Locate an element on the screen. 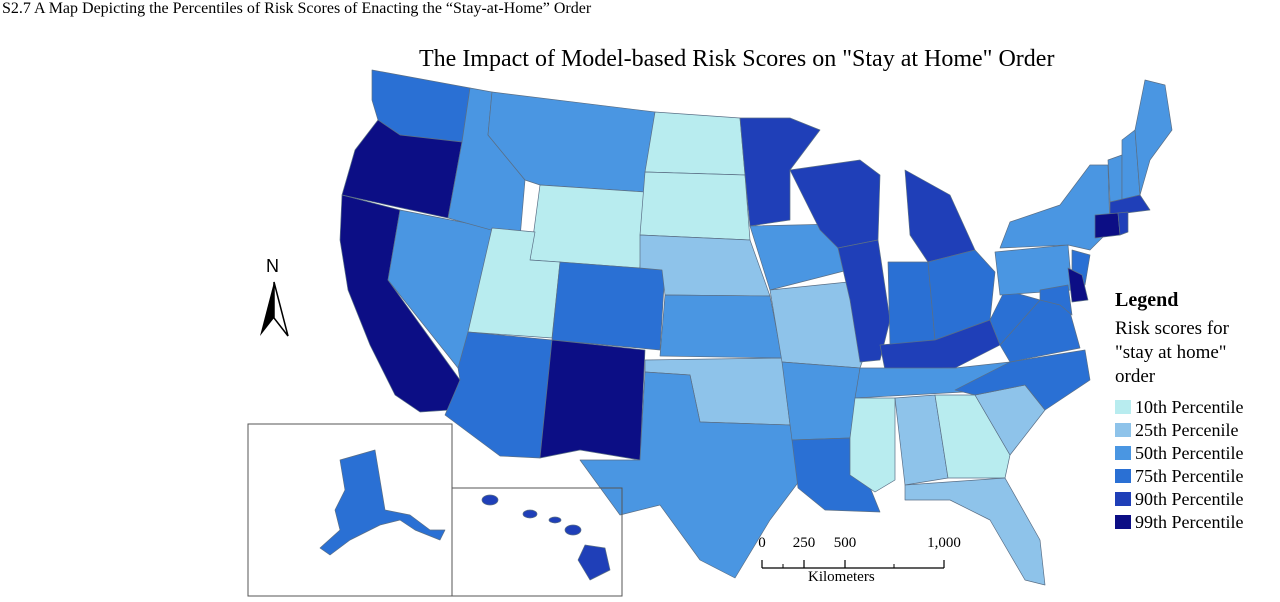 The height and width of the screenshot is (602, 1280). state-hawaii-molokai is located at coordinates (555, 520).